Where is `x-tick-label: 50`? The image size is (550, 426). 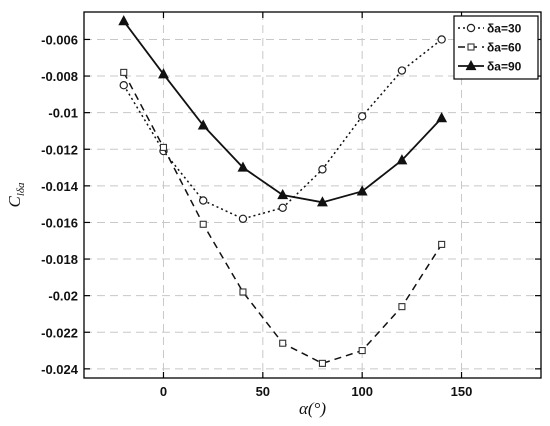
x-tick-label: 50 is located at coordinates (263, 391).